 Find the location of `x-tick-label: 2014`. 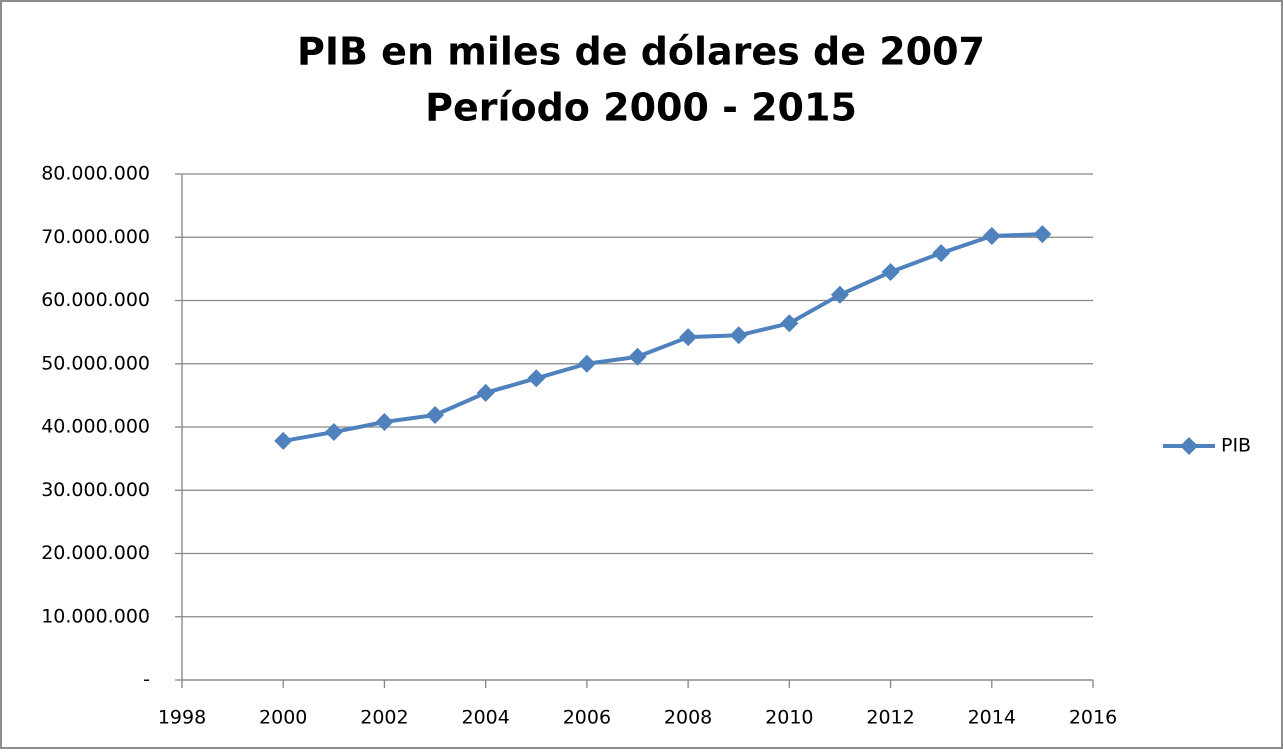

x-tick-label: 2014 is located at coordinates (992, 718).